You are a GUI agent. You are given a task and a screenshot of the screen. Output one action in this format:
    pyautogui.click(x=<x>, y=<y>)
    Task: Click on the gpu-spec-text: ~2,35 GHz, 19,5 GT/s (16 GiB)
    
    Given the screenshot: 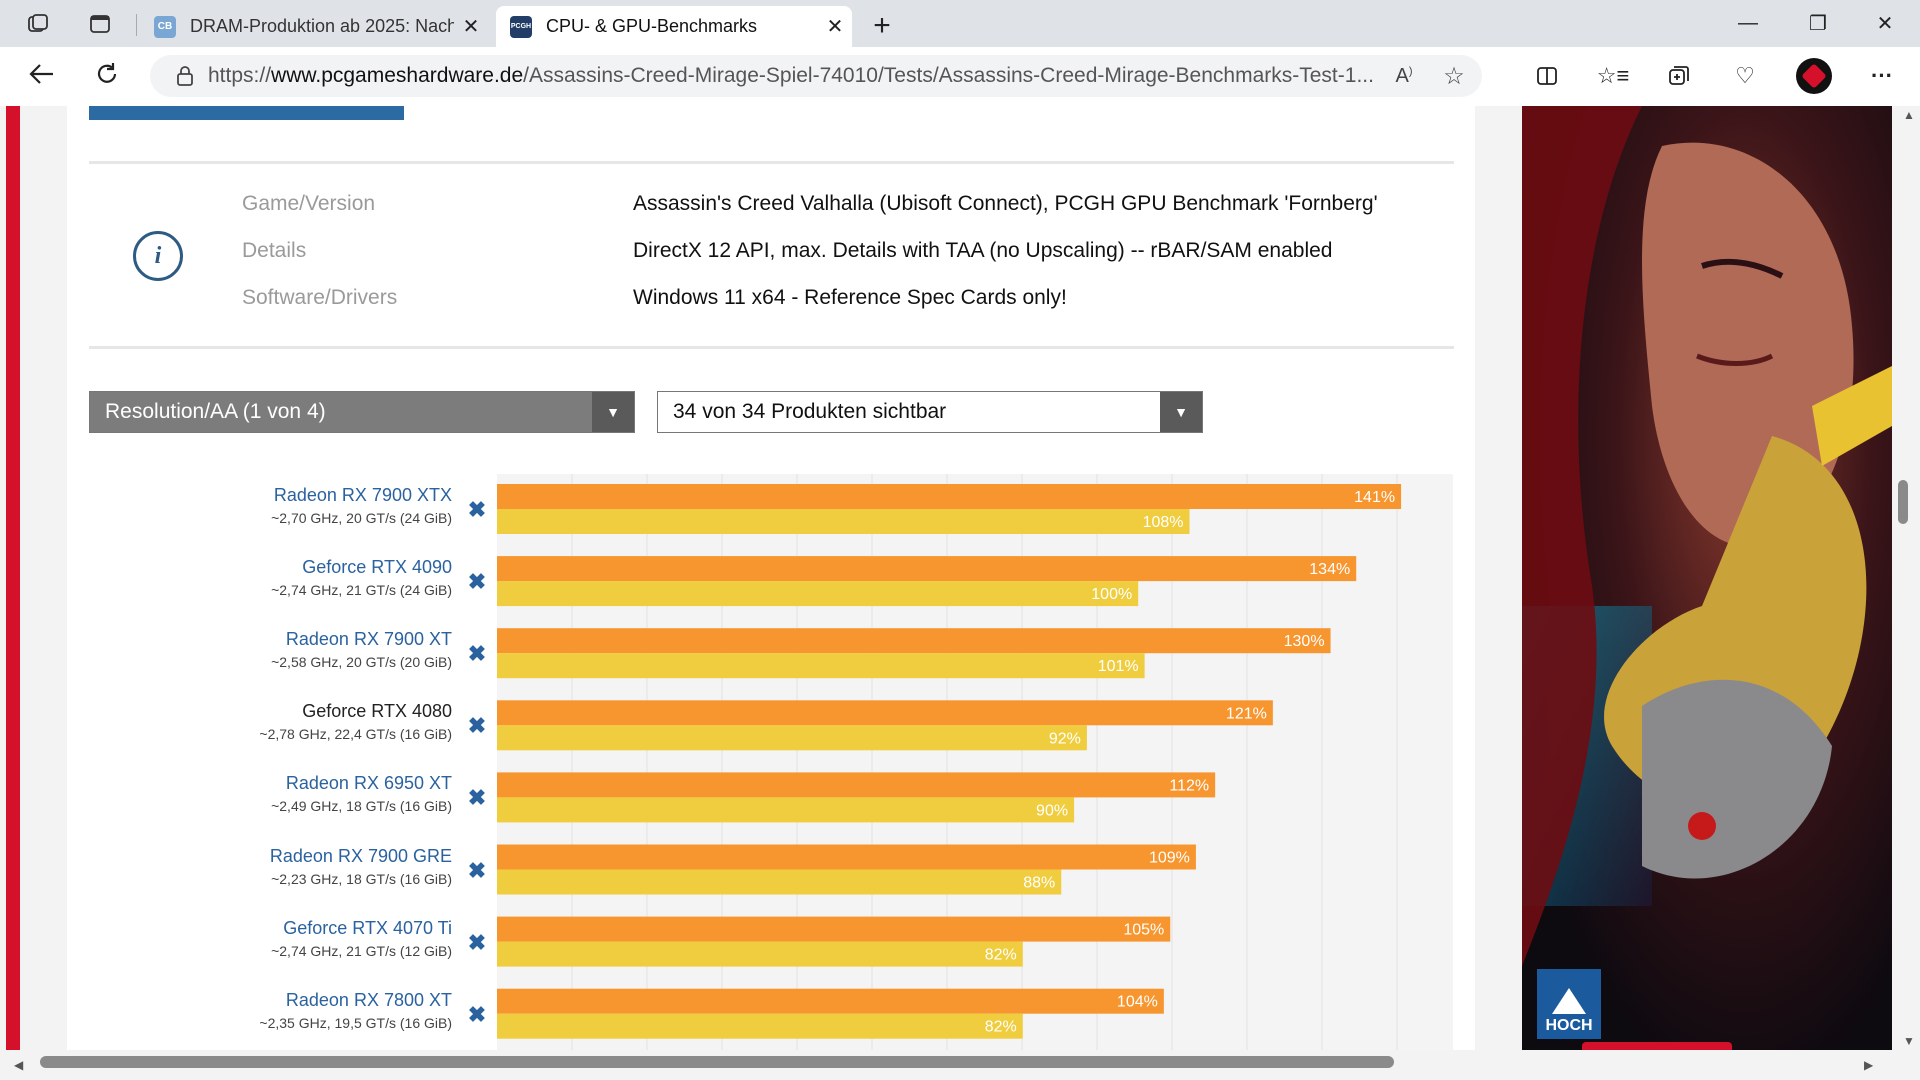 What is the action you would take?
    pyautogui.click(x=355, y=1022)
    